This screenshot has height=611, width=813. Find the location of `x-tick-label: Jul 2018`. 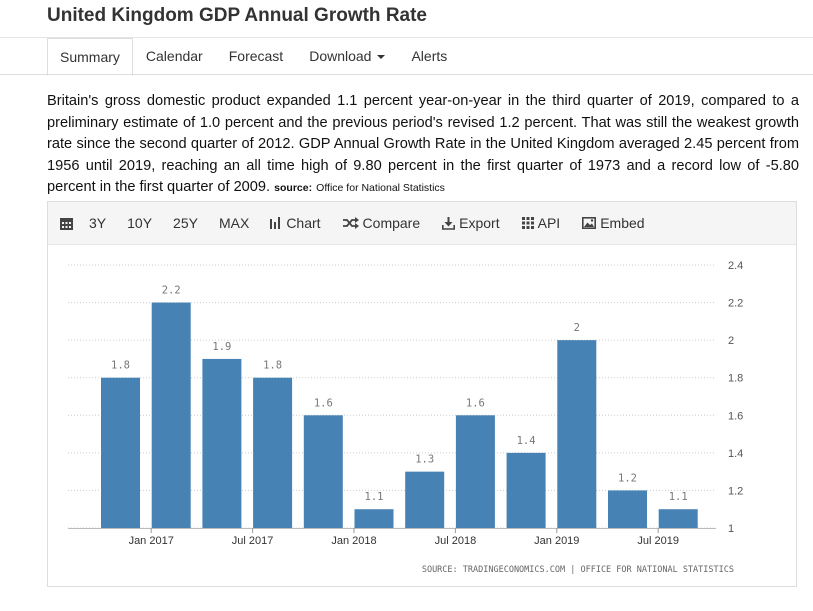

x-tick-label: Jul 2018 is located at coordinates (456, 541).